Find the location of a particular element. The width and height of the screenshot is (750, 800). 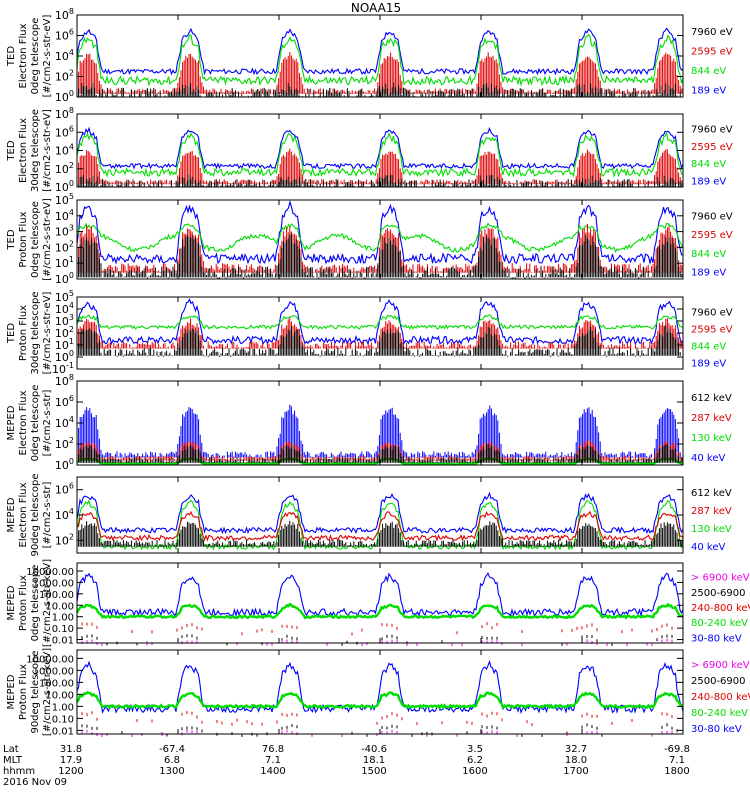

footer-row-label: hhmm is located at coordinates (19, 771).